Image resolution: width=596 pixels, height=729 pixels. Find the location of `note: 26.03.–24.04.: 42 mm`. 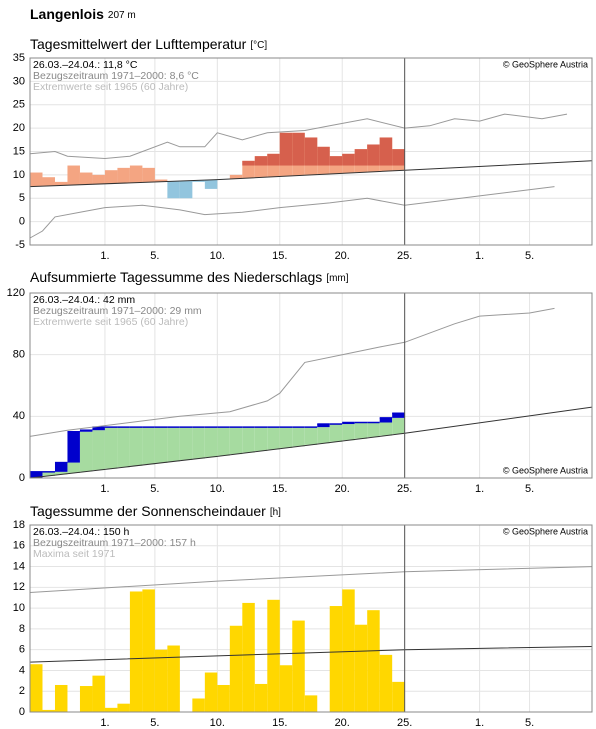

note: 26.03.–24.04.: 42 mm is located at coordinates (84, 300).